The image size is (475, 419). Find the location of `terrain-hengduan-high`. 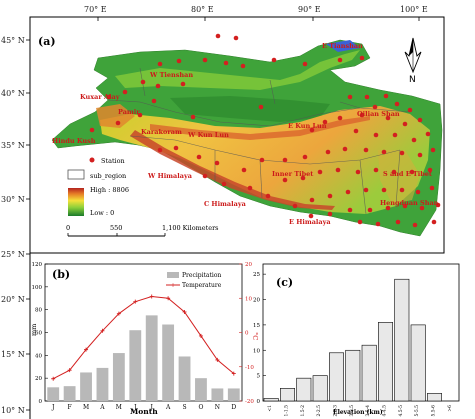

terrain-hengduan-high is located at coordinates (399, 177).